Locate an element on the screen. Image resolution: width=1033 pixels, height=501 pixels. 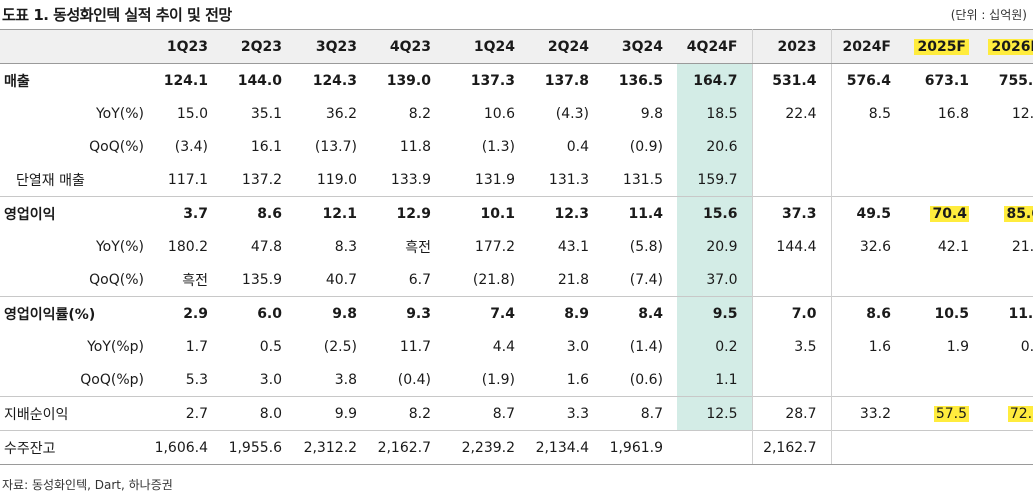
table-cell: 11.3 is located at coordinates (1008, 313).